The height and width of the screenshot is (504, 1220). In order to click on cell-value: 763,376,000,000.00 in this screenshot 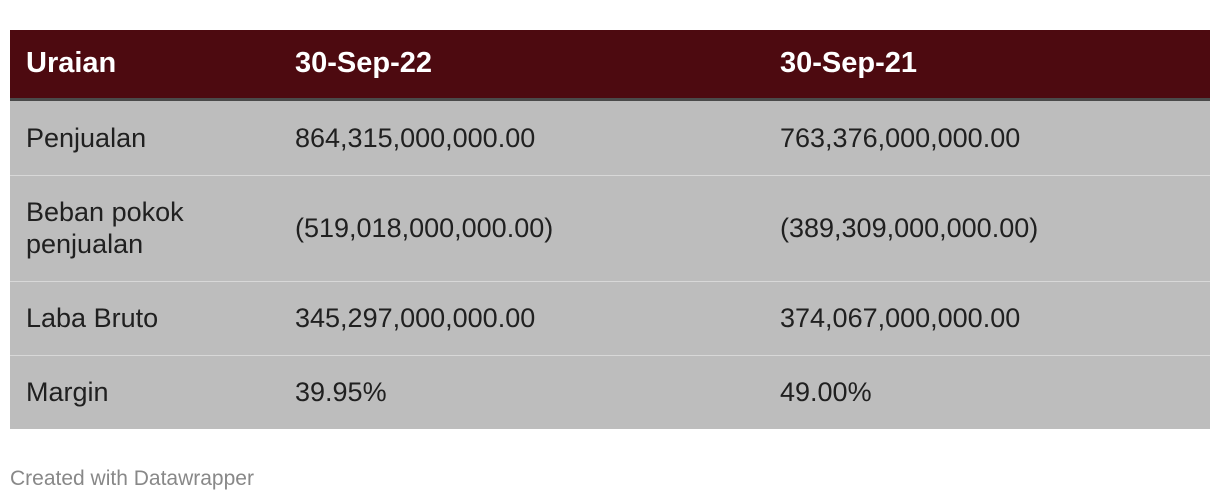, I will do `click(900, 137)`.